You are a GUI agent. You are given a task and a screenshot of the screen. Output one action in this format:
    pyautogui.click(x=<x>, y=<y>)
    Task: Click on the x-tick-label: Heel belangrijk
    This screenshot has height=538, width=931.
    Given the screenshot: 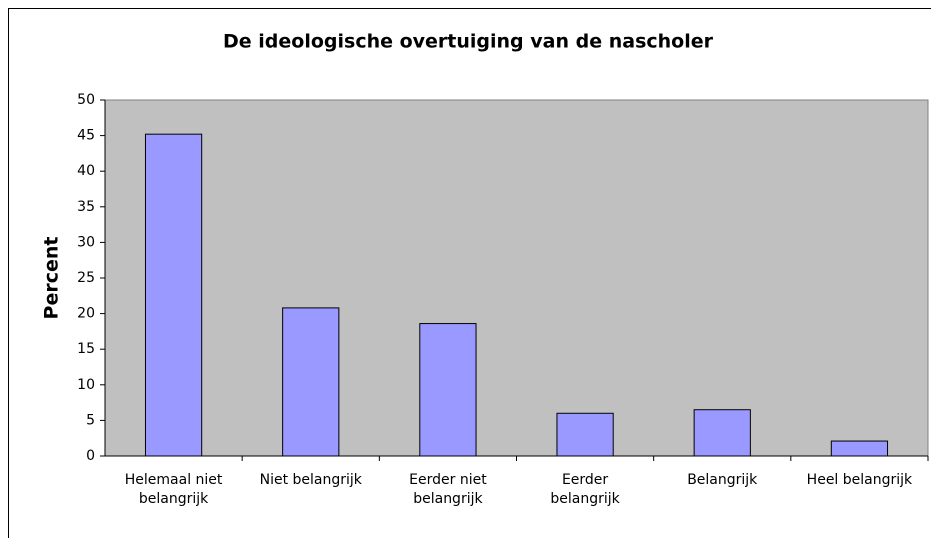 What is the action you would take?
    pyautogui.click(x=860, y=480)
    